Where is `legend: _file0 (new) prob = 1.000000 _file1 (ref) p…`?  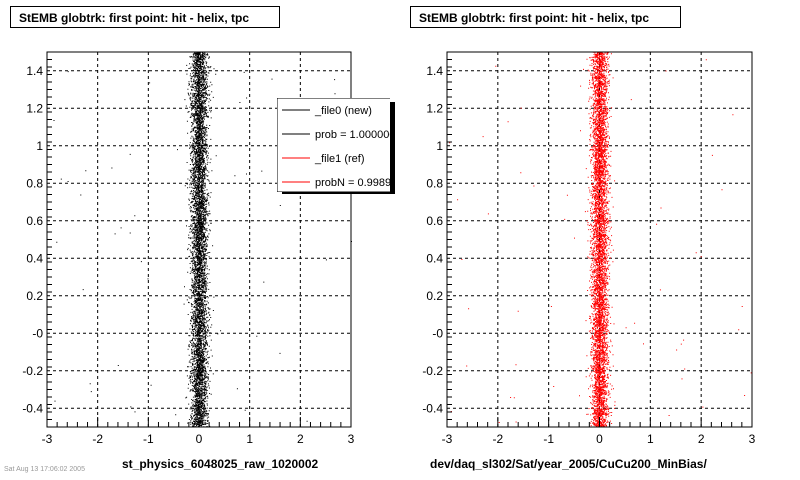 legend: _file0 (new) prob = 1.000000 _file1 (ref) p… is located at coordinates (340, 145).